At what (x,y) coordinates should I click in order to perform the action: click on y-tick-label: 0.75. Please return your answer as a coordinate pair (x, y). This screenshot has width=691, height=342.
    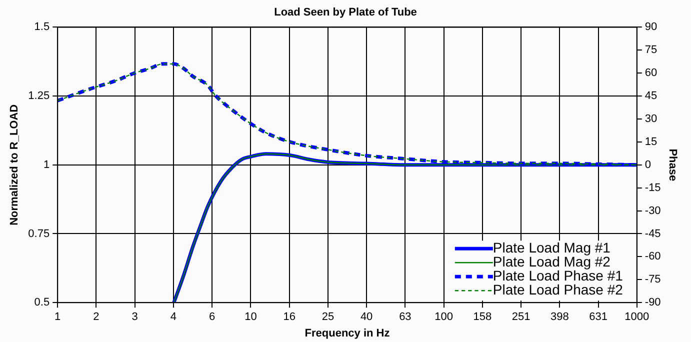
    Looking at the image, I should click on (39, 234).